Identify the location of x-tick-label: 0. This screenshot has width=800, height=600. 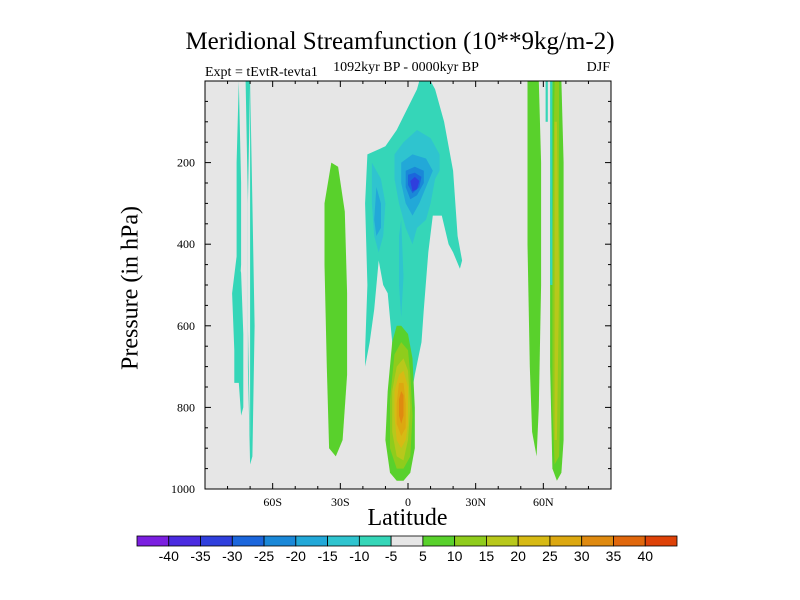
(408, 502).